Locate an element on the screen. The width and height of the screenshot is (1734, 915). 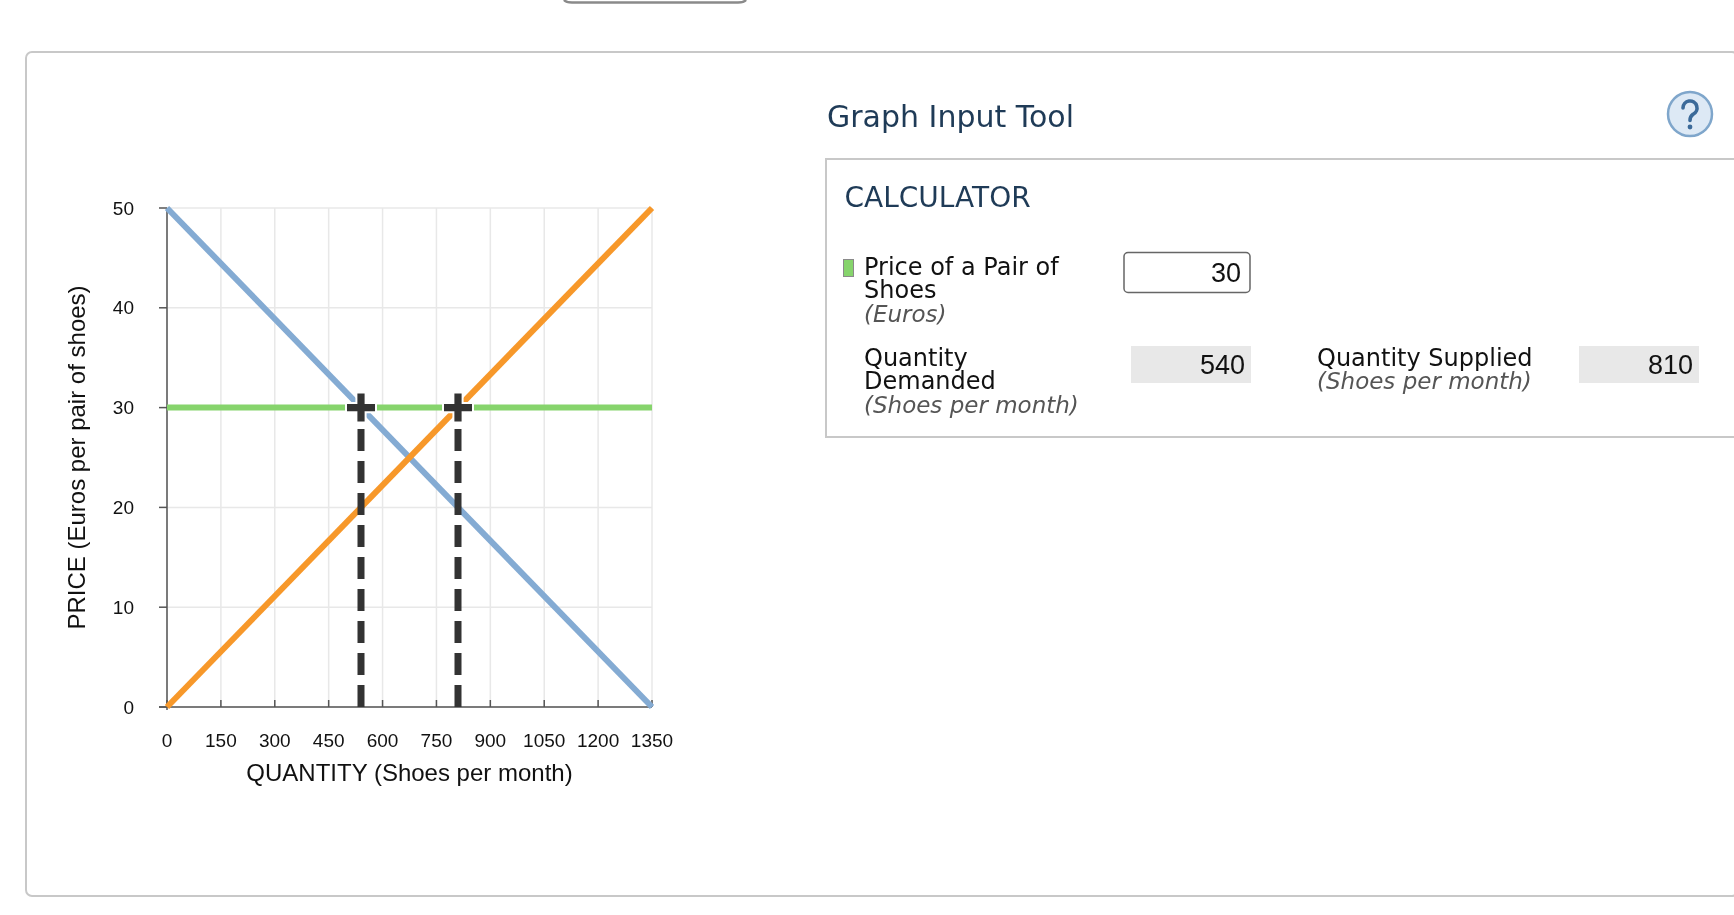
output-field: 810 is located at coordinates (1639, 364).